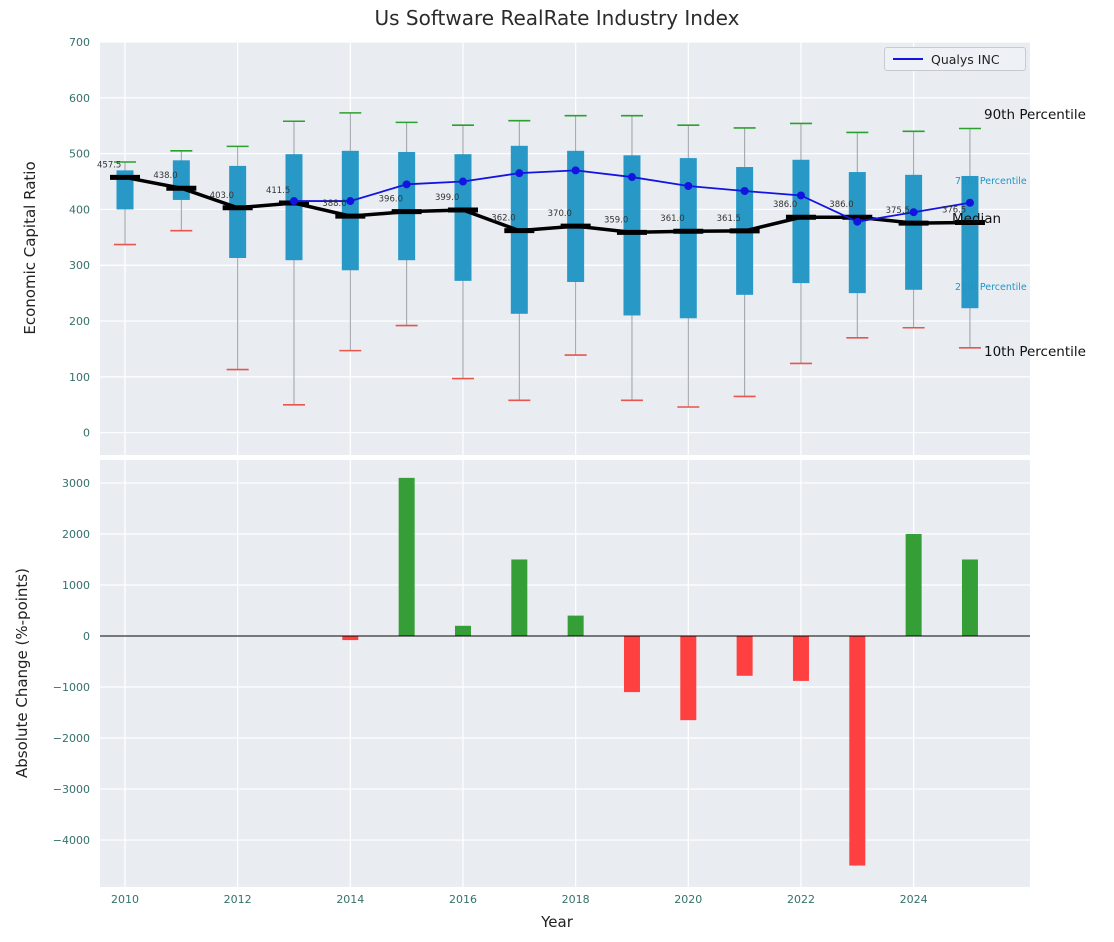 The width and height of the screenshot is (1114, 942). Describe the element at coordinates (22, 673) in the screenshot. I see `bottom-y-axis-label: Absolute Change (%-points)` at that location.